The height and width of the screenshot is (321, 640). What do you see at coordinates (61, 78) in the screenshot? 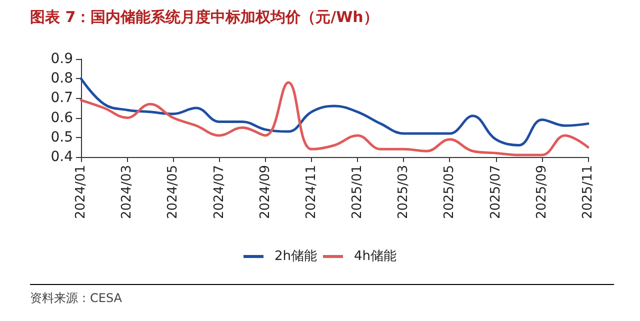
I see `y-tick-label: 0.8` at bounding box center [61, 78].